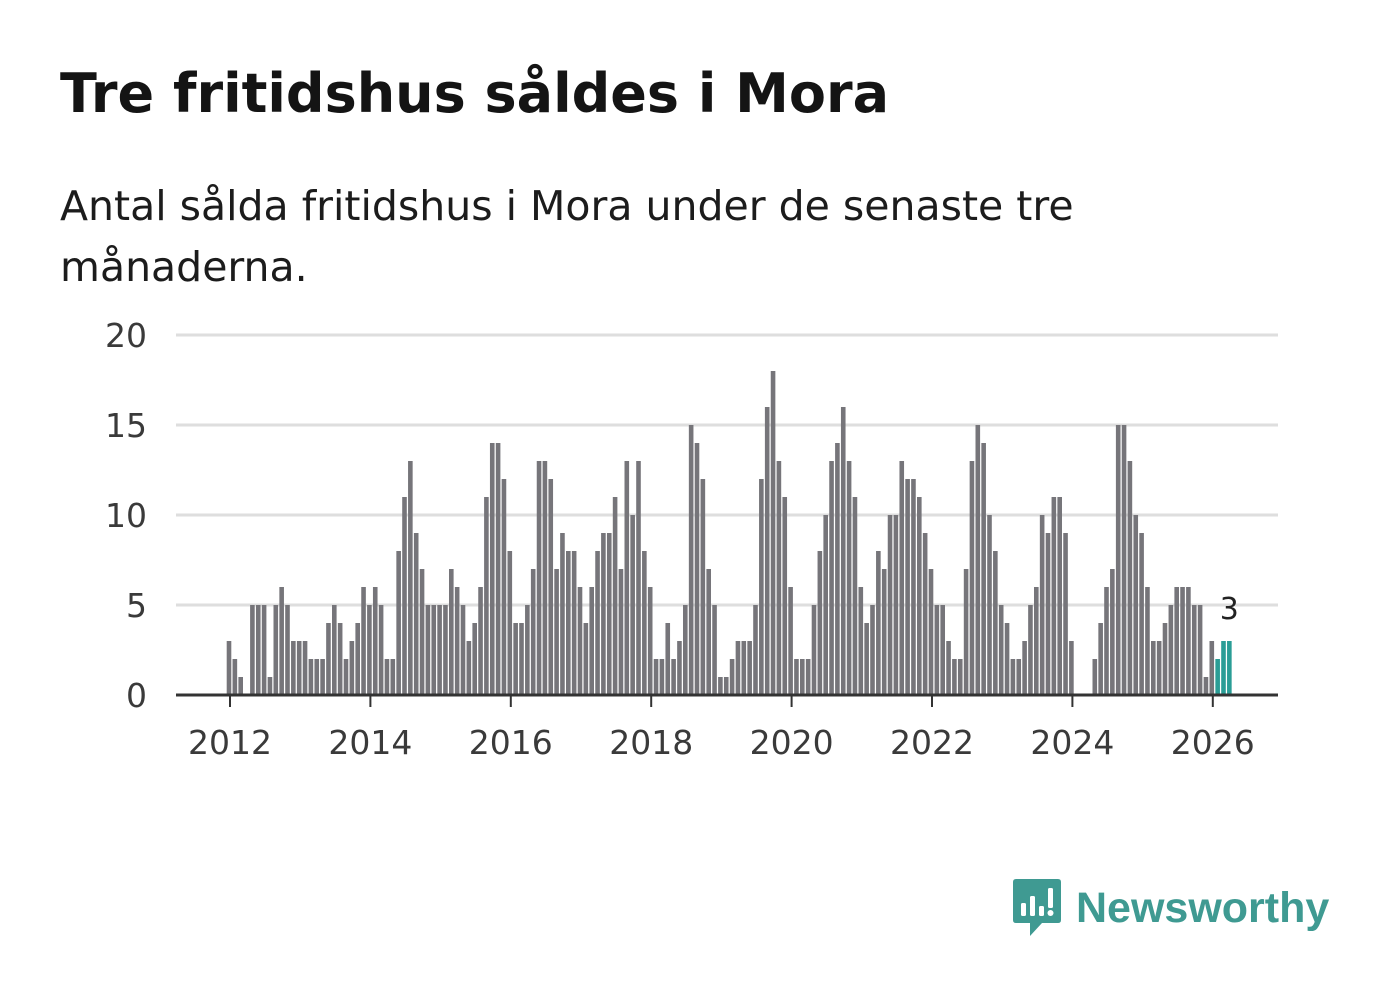 Image resolution: width=1382 pixels, height=999 pixels. Describe the element at coordinates (932, 742) in the screenshot. I see `x-tick-label: 2022` at that location.